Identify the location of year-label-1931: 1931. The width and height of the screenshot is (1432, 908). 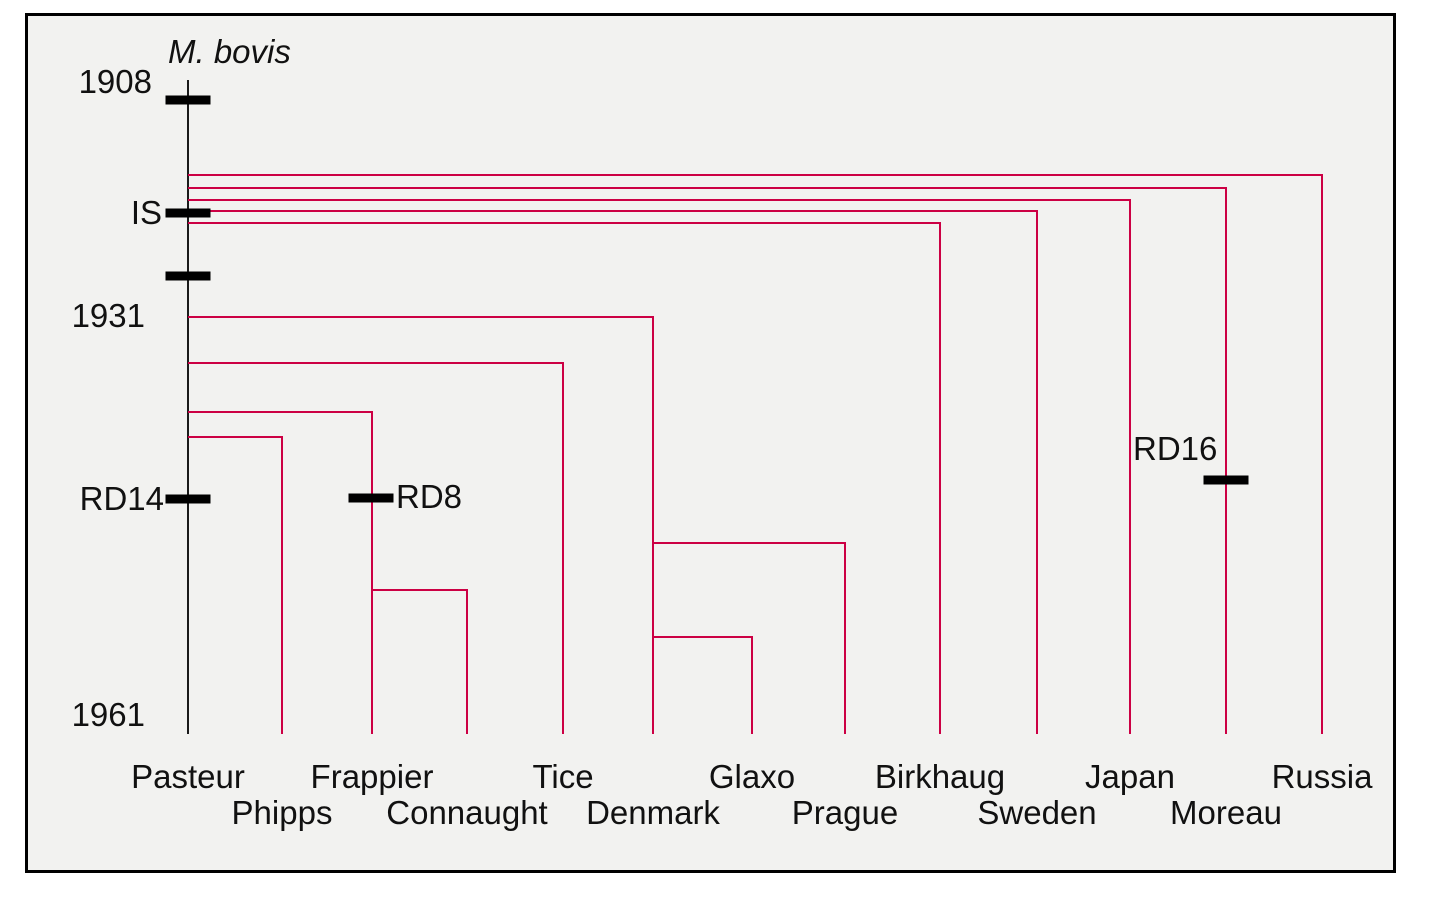
(108, 315).